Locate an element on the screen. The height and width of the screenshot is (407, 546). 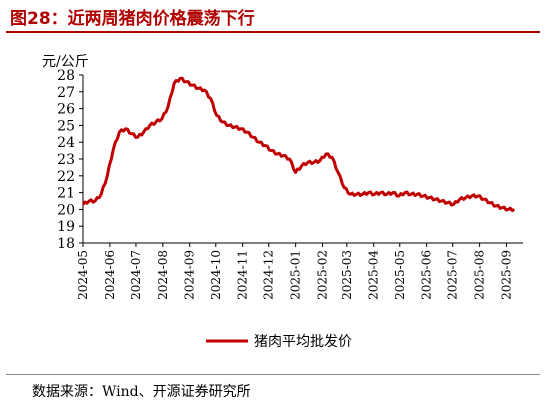
y-tick-label: 26 is located at coordinates (66, 110).